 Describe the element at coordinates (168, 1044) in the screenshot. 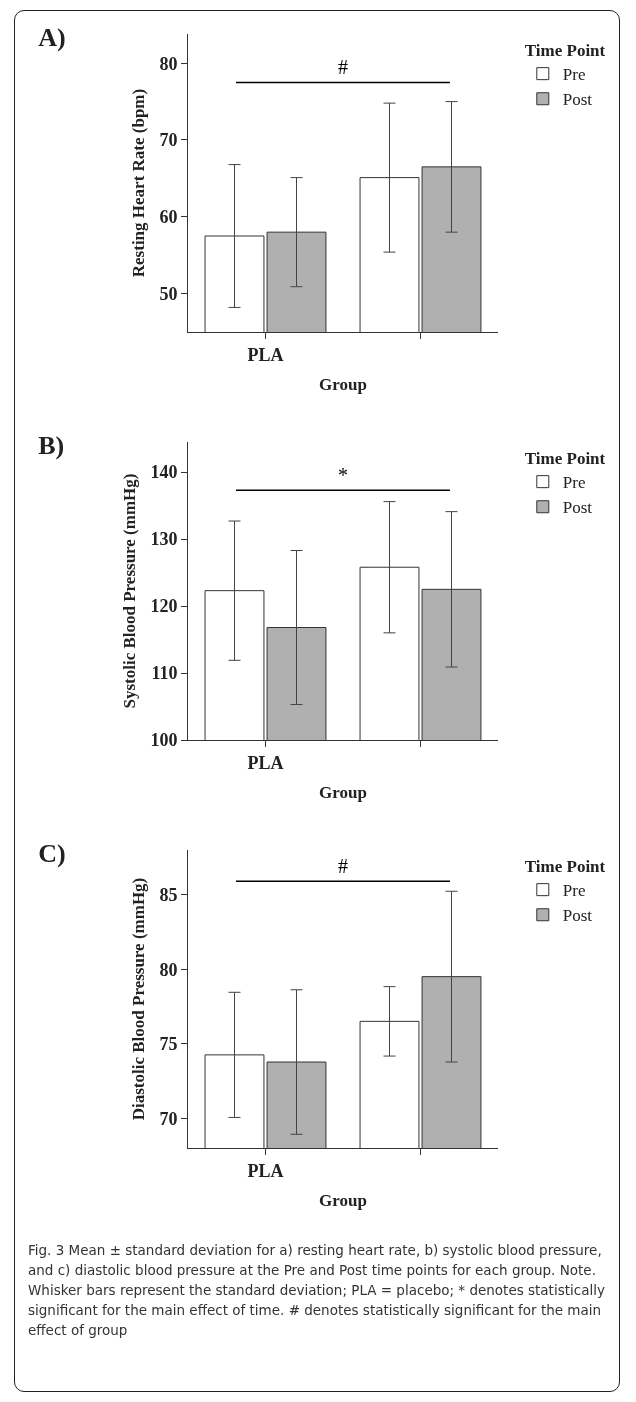

I see `y-tick-label: 75` at that location.